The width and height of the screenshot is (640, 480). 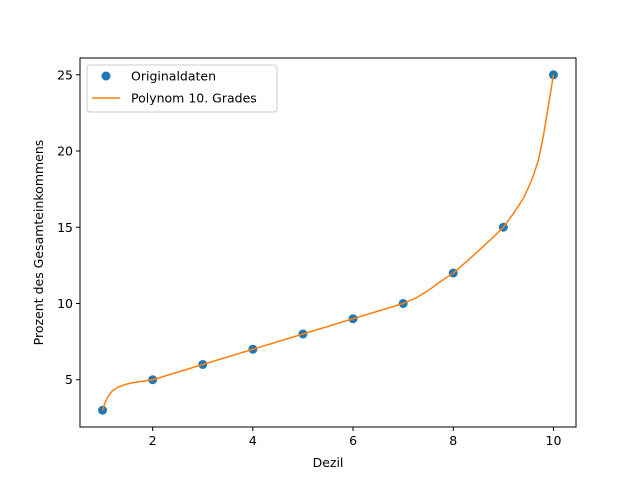 I want to click on y-tick-label: 15, so click(x=65, y=227).